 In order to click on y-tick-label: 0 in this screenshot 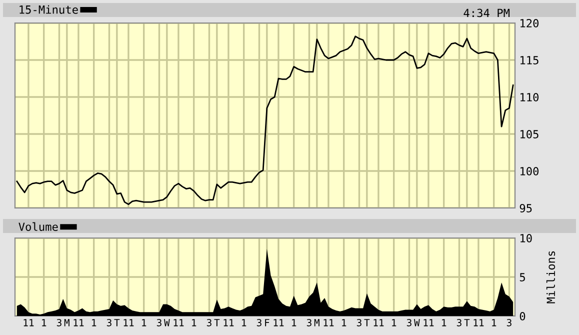, I will do `click(523, 316)`.